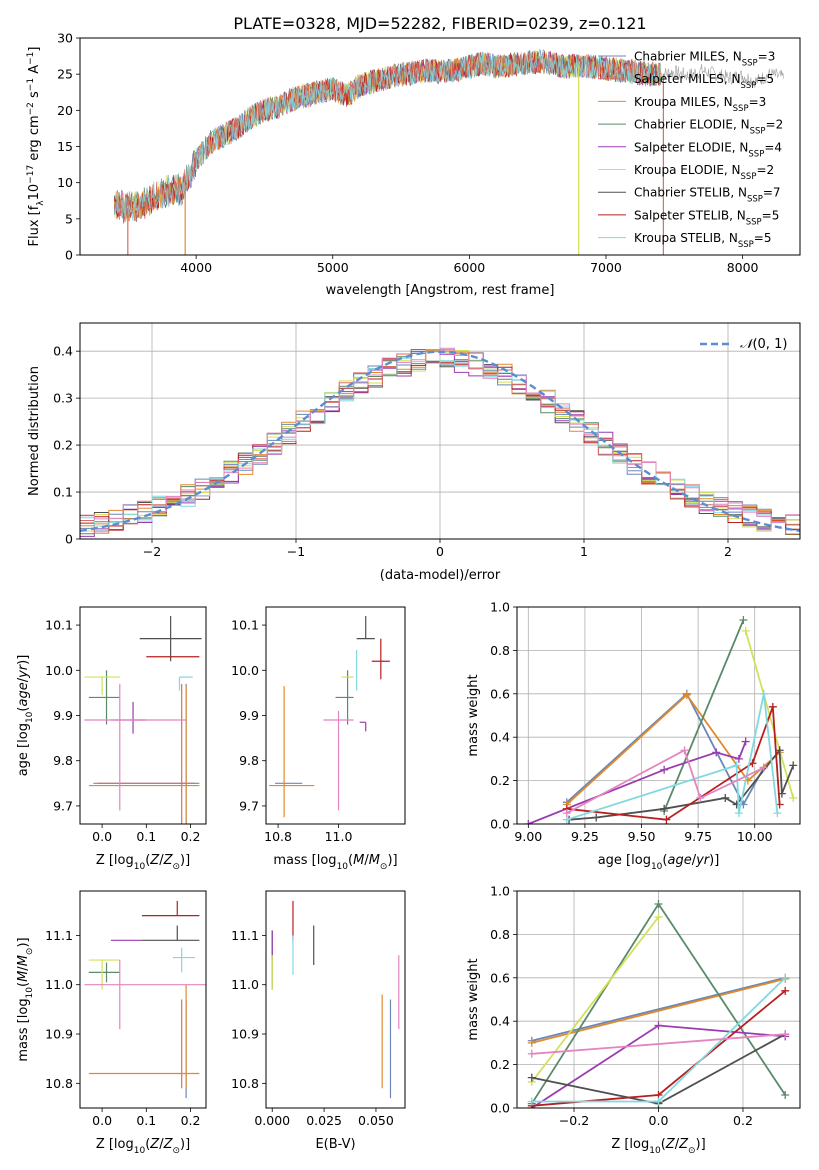  Describe the element at coordinates (249, 805) in the screenshot. I see `y-tick-label: 9.7` at that location.